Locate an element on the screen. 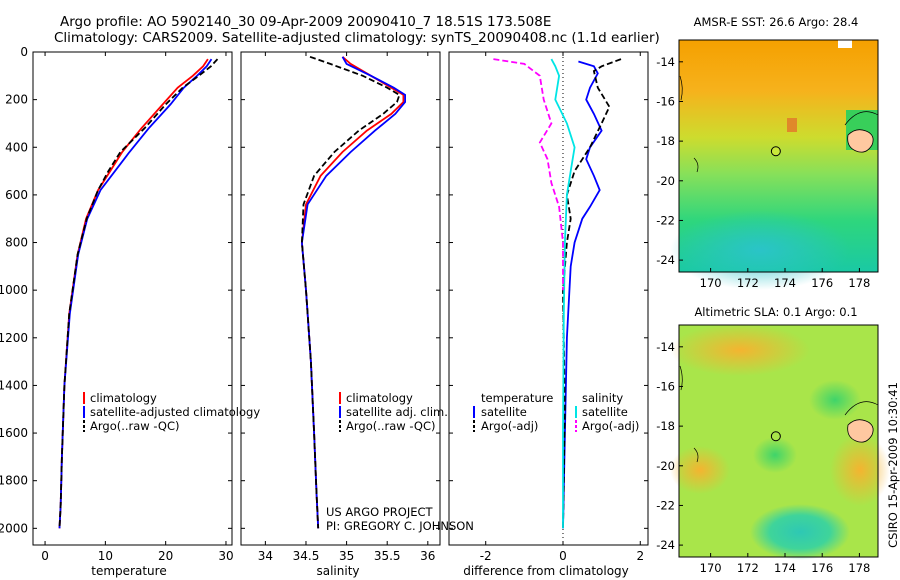  map-y-tick-label: -24 is located at coordinates (665, 545).